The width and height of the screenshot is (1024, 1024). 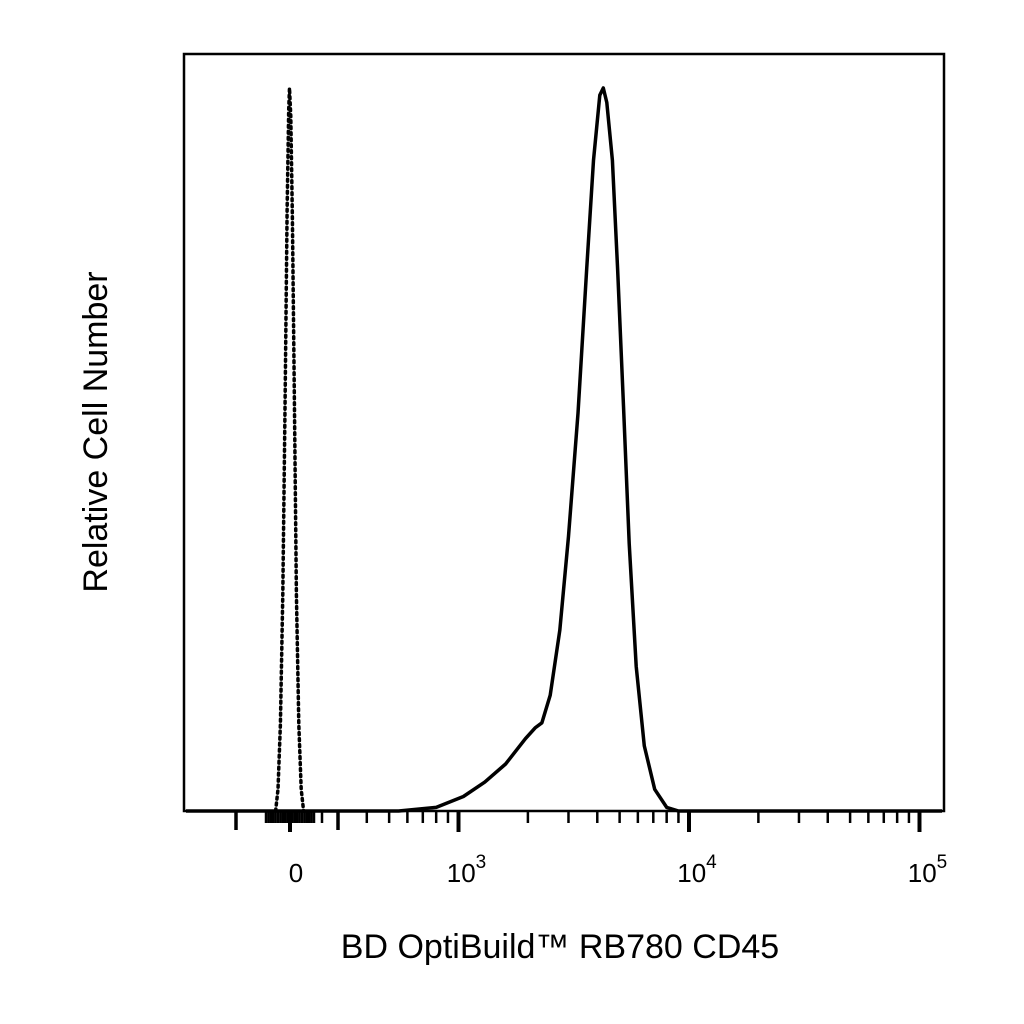 What do you see at coordinates (587, 817) in the screenshot?
I see `minor-ticks` at bounding box center [587, 817].